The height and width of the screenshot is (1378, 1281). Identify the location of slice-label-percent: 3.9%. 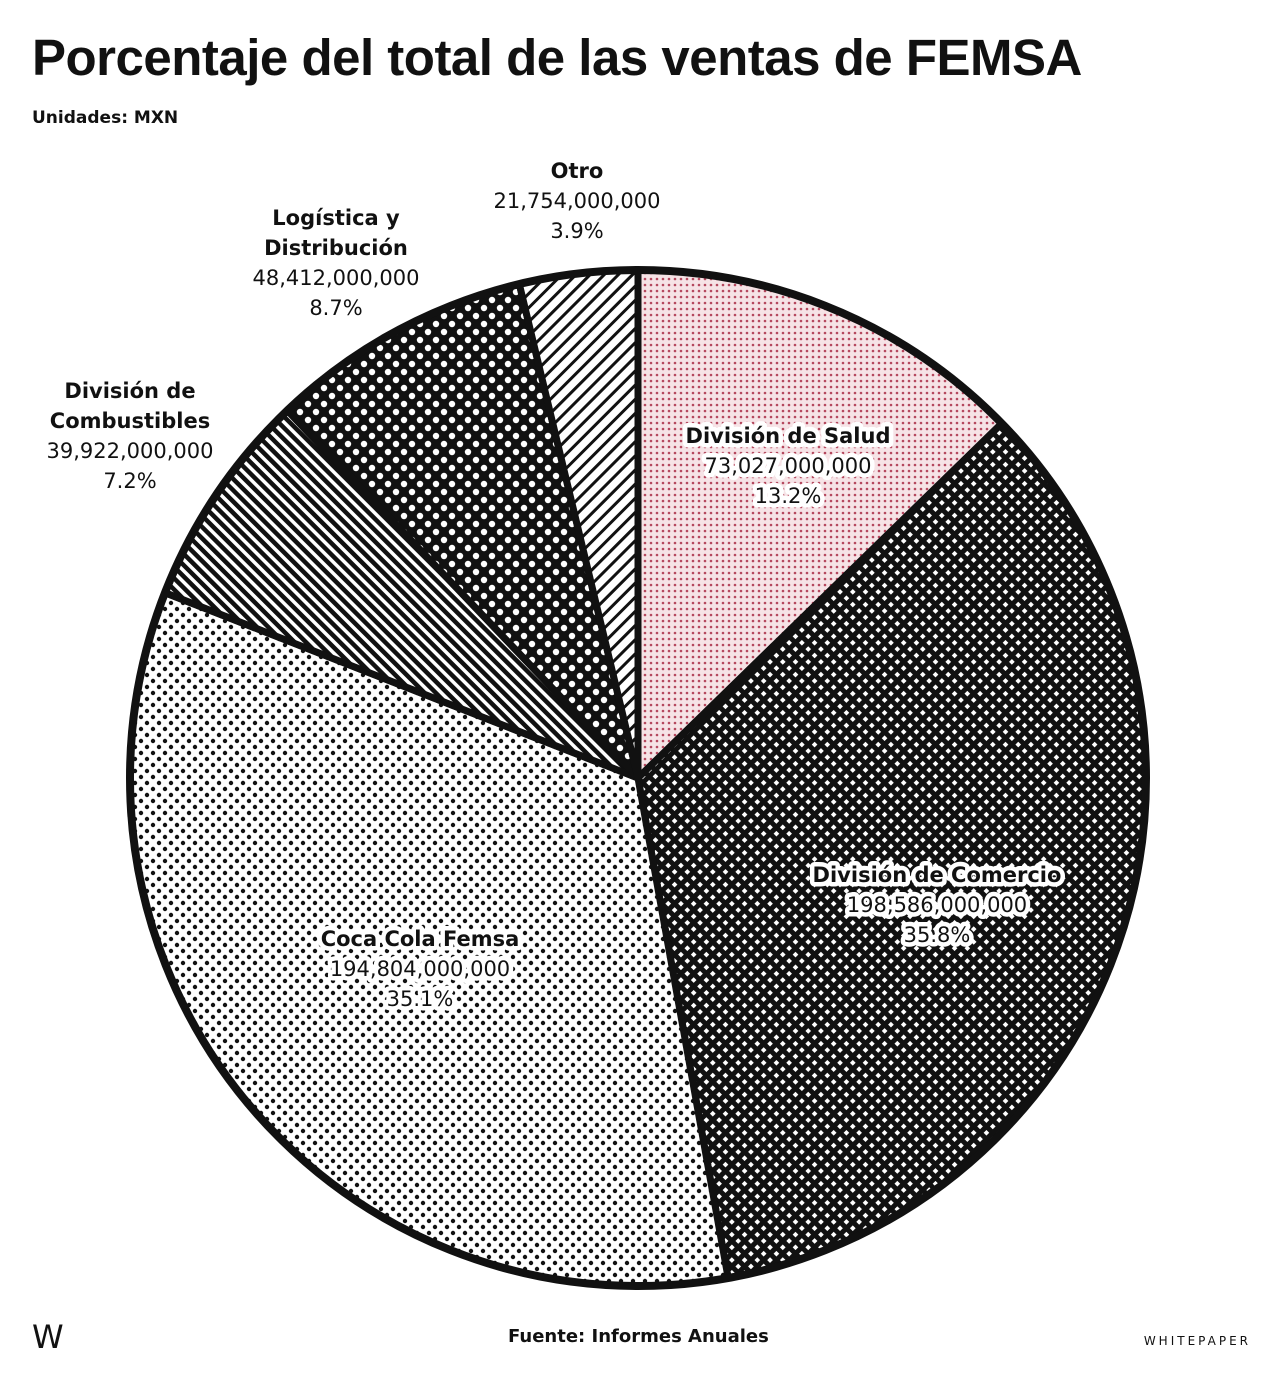
(576, 231).